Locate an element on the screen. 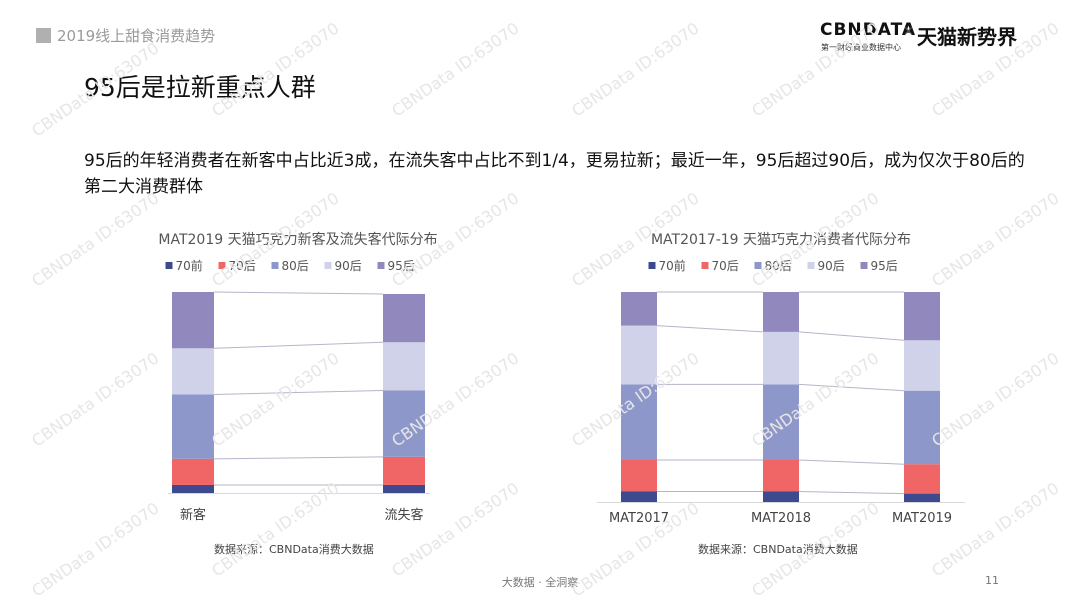  x-tick-MAT2017: MAT2017 is located at coordinates (639, 518).